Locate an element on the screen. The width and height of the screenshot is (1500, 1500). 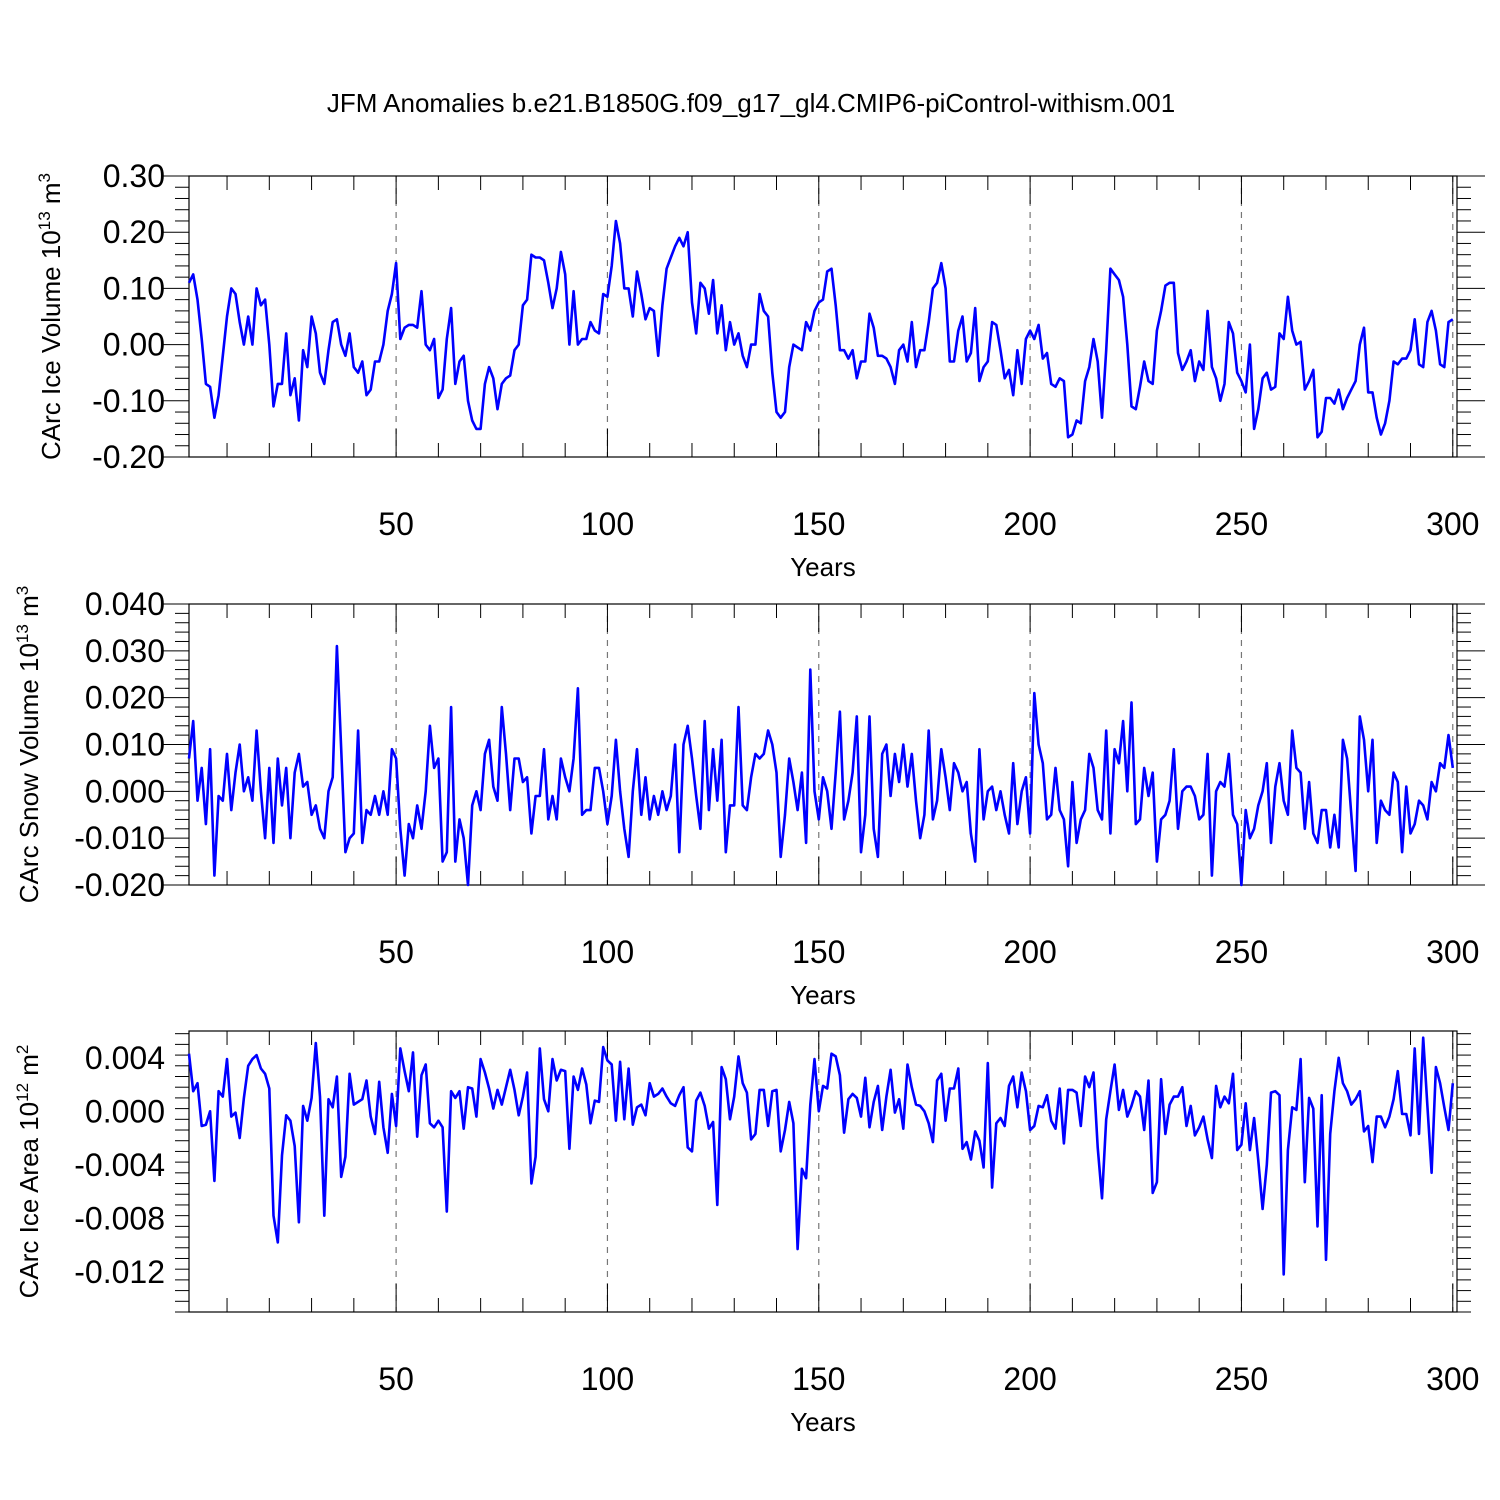
y-tick-label: 0.020 is located at coordinates (125, 698).